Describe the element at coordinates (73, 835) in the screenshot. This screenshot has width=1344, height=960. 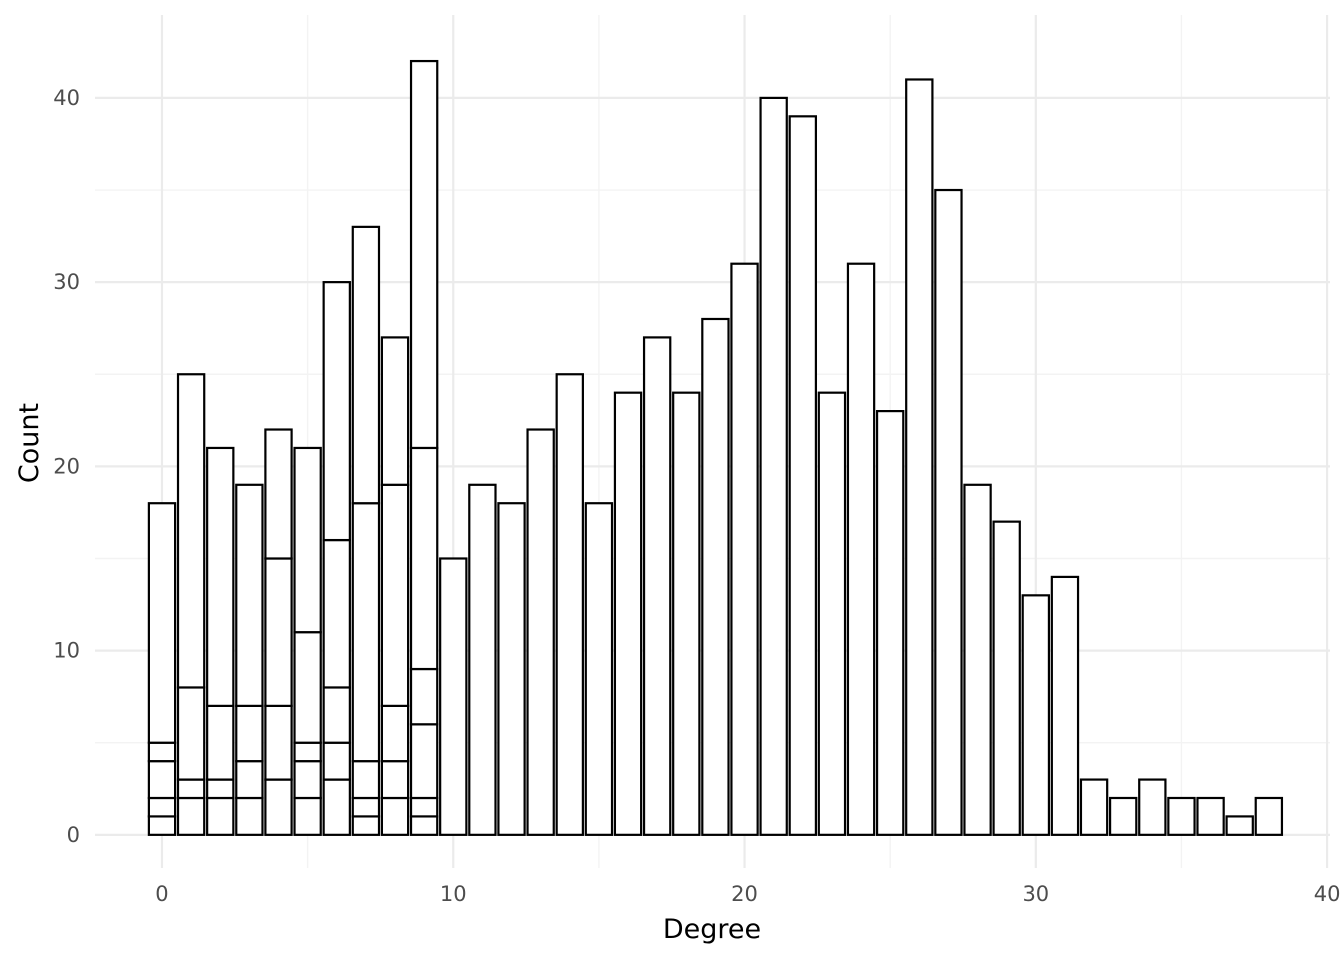
I see `y-tick-label: 0` at that location.